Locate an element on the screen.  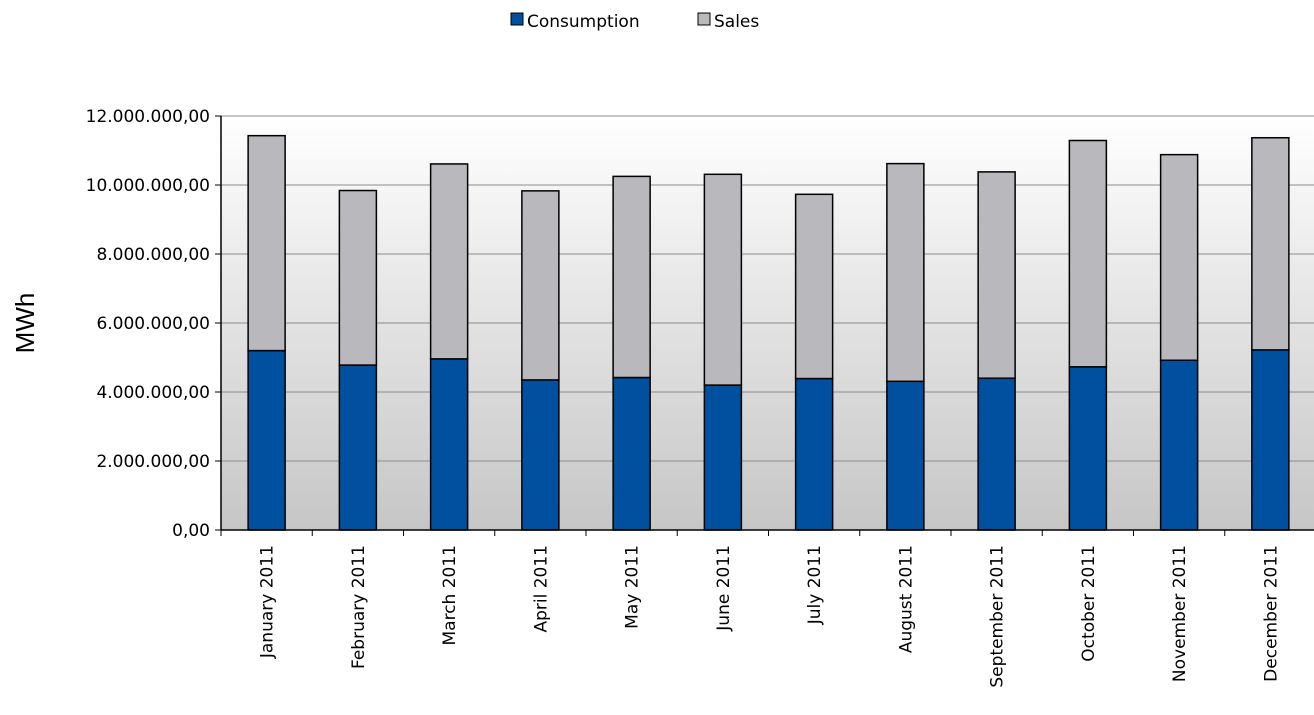
x-tick-label: July 2011 is located at coordinates (815, 585).